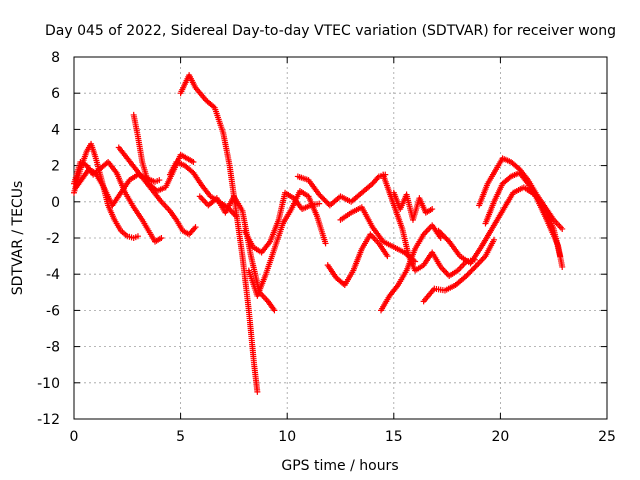 This screenshot has height=480, width=640. Describe the element at coordinates (607, 437) in the screenshot. I see `x-tick-label: 25` at that location.